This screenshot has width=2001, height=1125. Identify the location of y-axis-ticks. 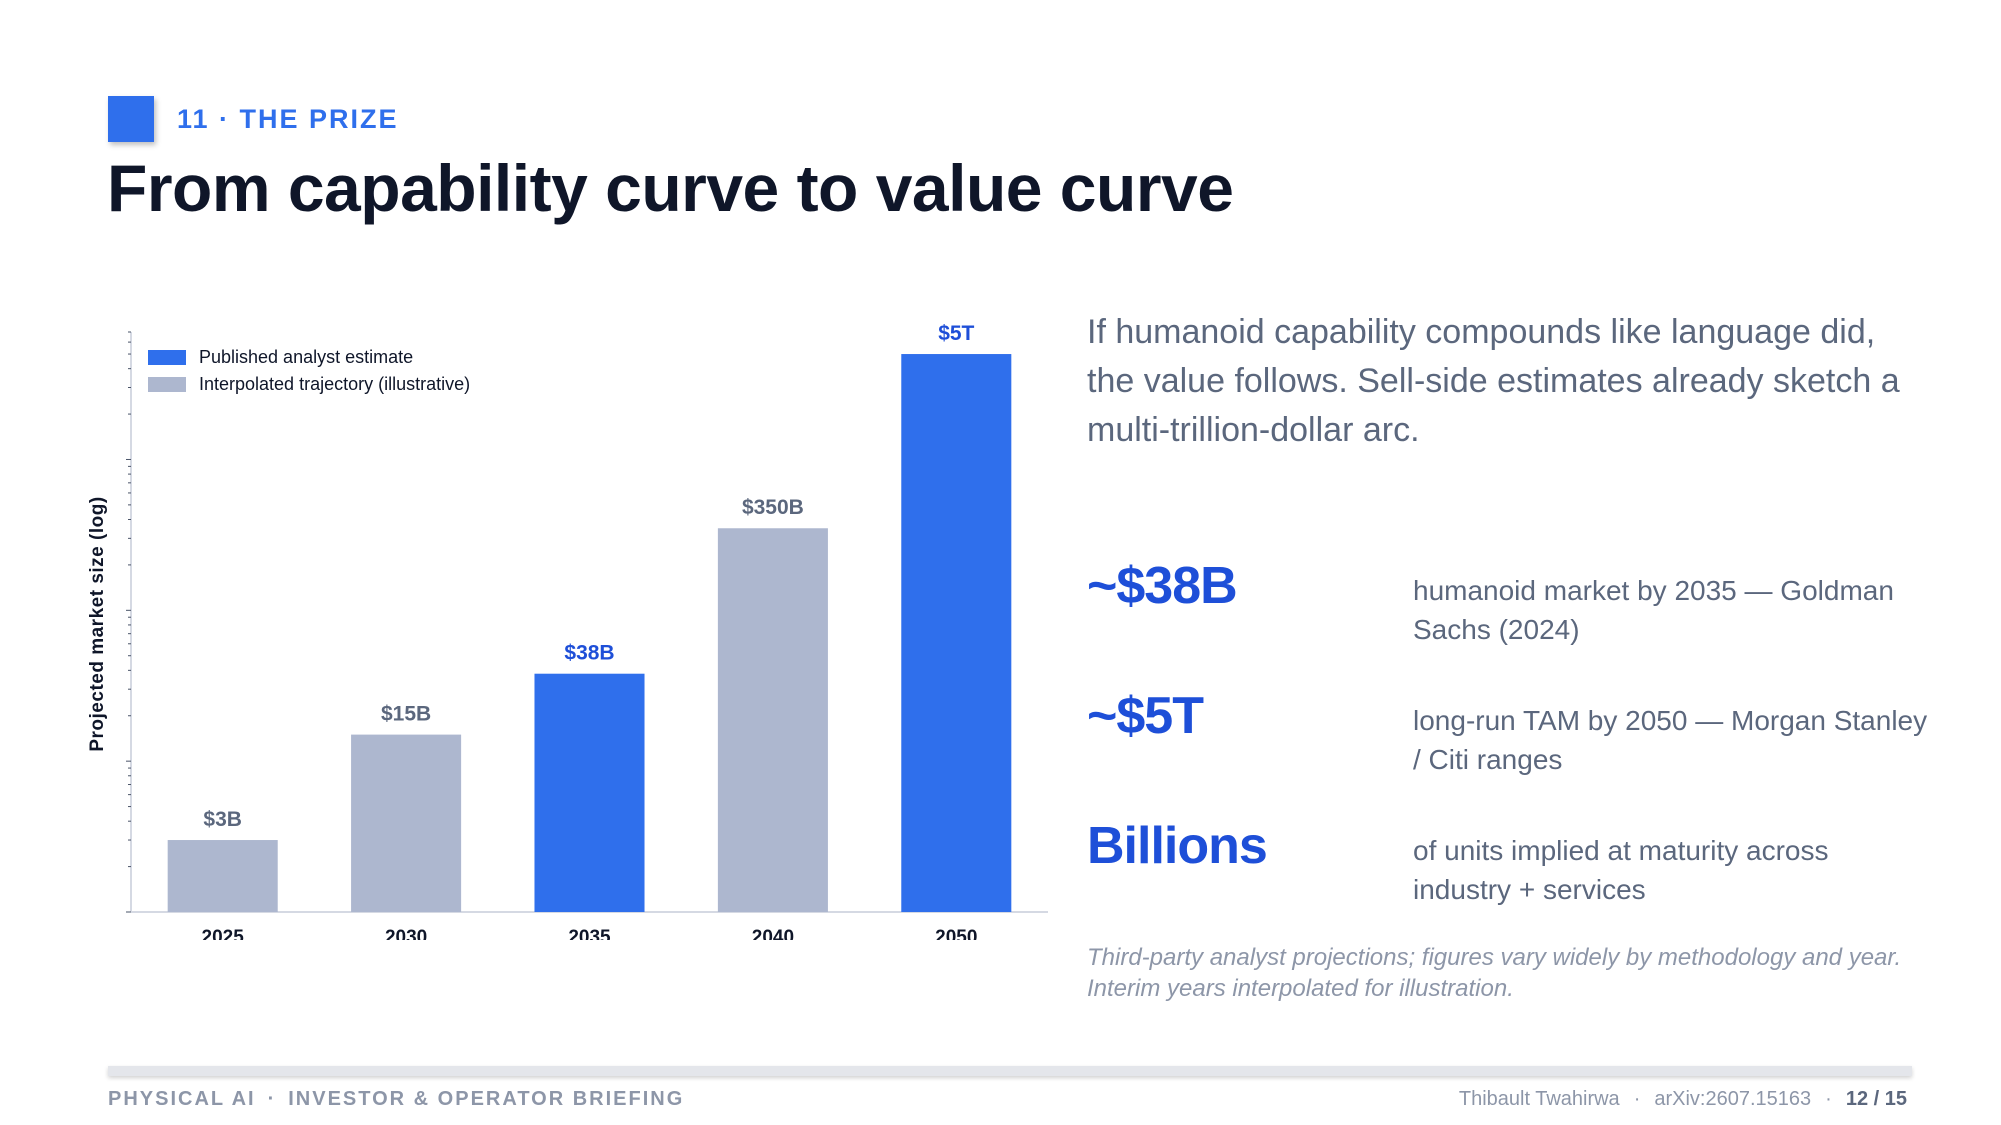
(128, 622).